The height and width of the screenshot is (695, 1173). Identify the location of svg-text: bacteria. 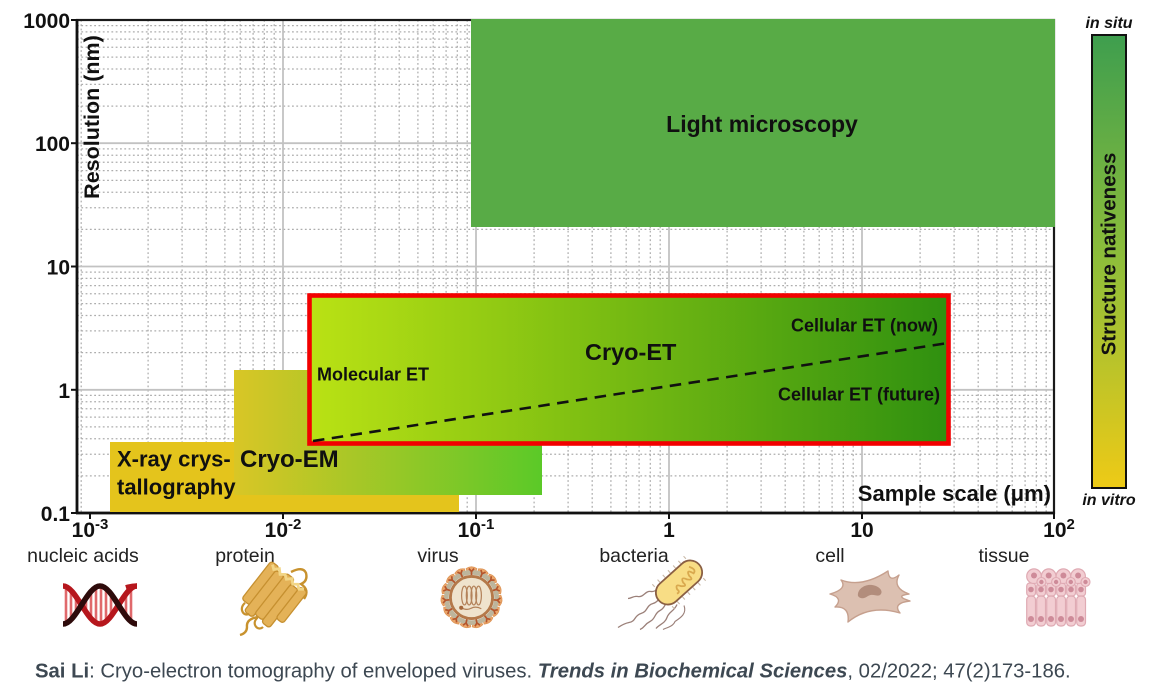
(634, 556).